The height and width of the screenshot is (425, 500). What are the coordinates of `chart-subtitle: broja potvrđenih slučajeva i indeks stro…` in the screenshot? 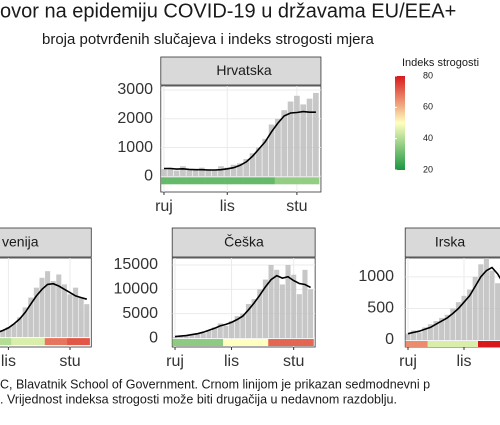 It's located at (208, 39).